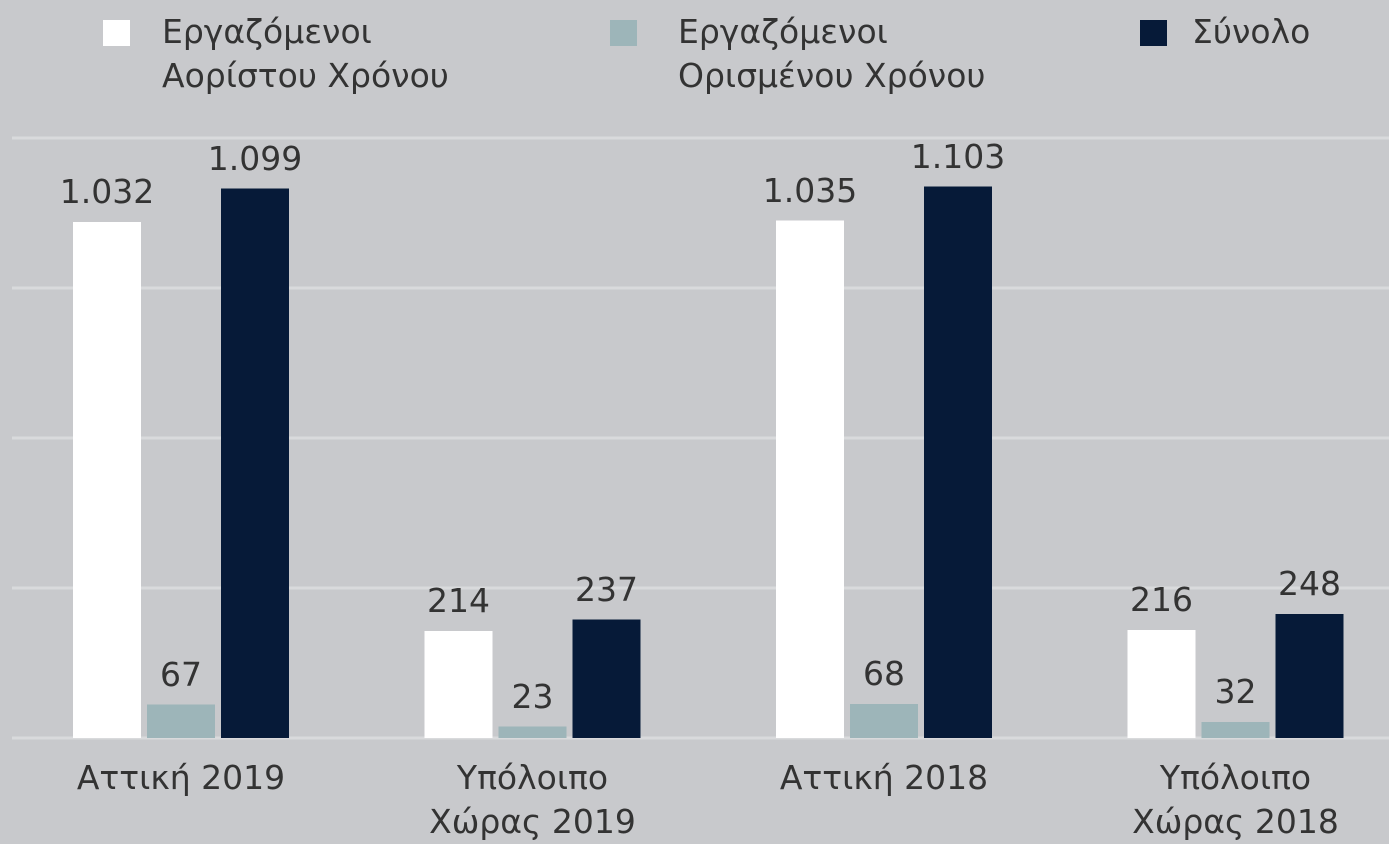 This screenshot has height=844, width=1389. What do you see at coordinates (1309, 583) in the screenshot?
I see `value-label: 248` at bounding box center [1309, 583].